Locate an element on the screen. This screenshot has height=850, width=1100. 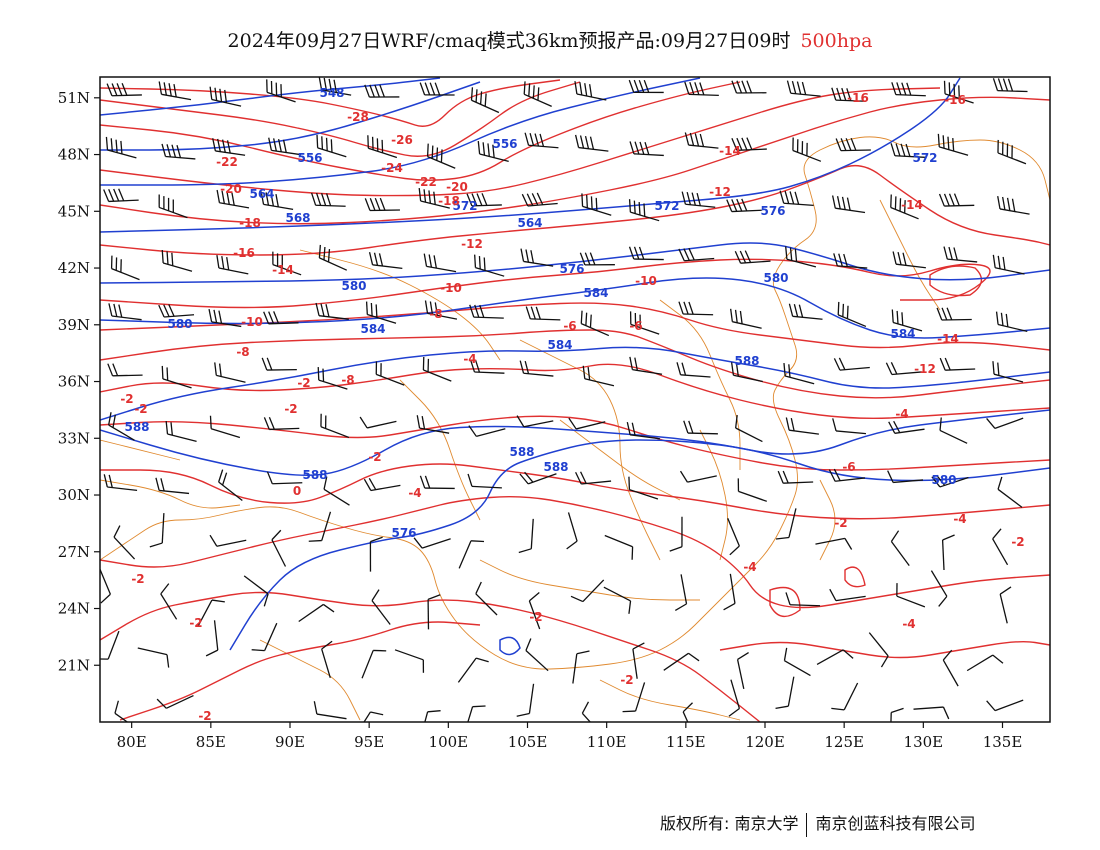
temperature-contour-label: -16 is located at coordinates (244, 253).